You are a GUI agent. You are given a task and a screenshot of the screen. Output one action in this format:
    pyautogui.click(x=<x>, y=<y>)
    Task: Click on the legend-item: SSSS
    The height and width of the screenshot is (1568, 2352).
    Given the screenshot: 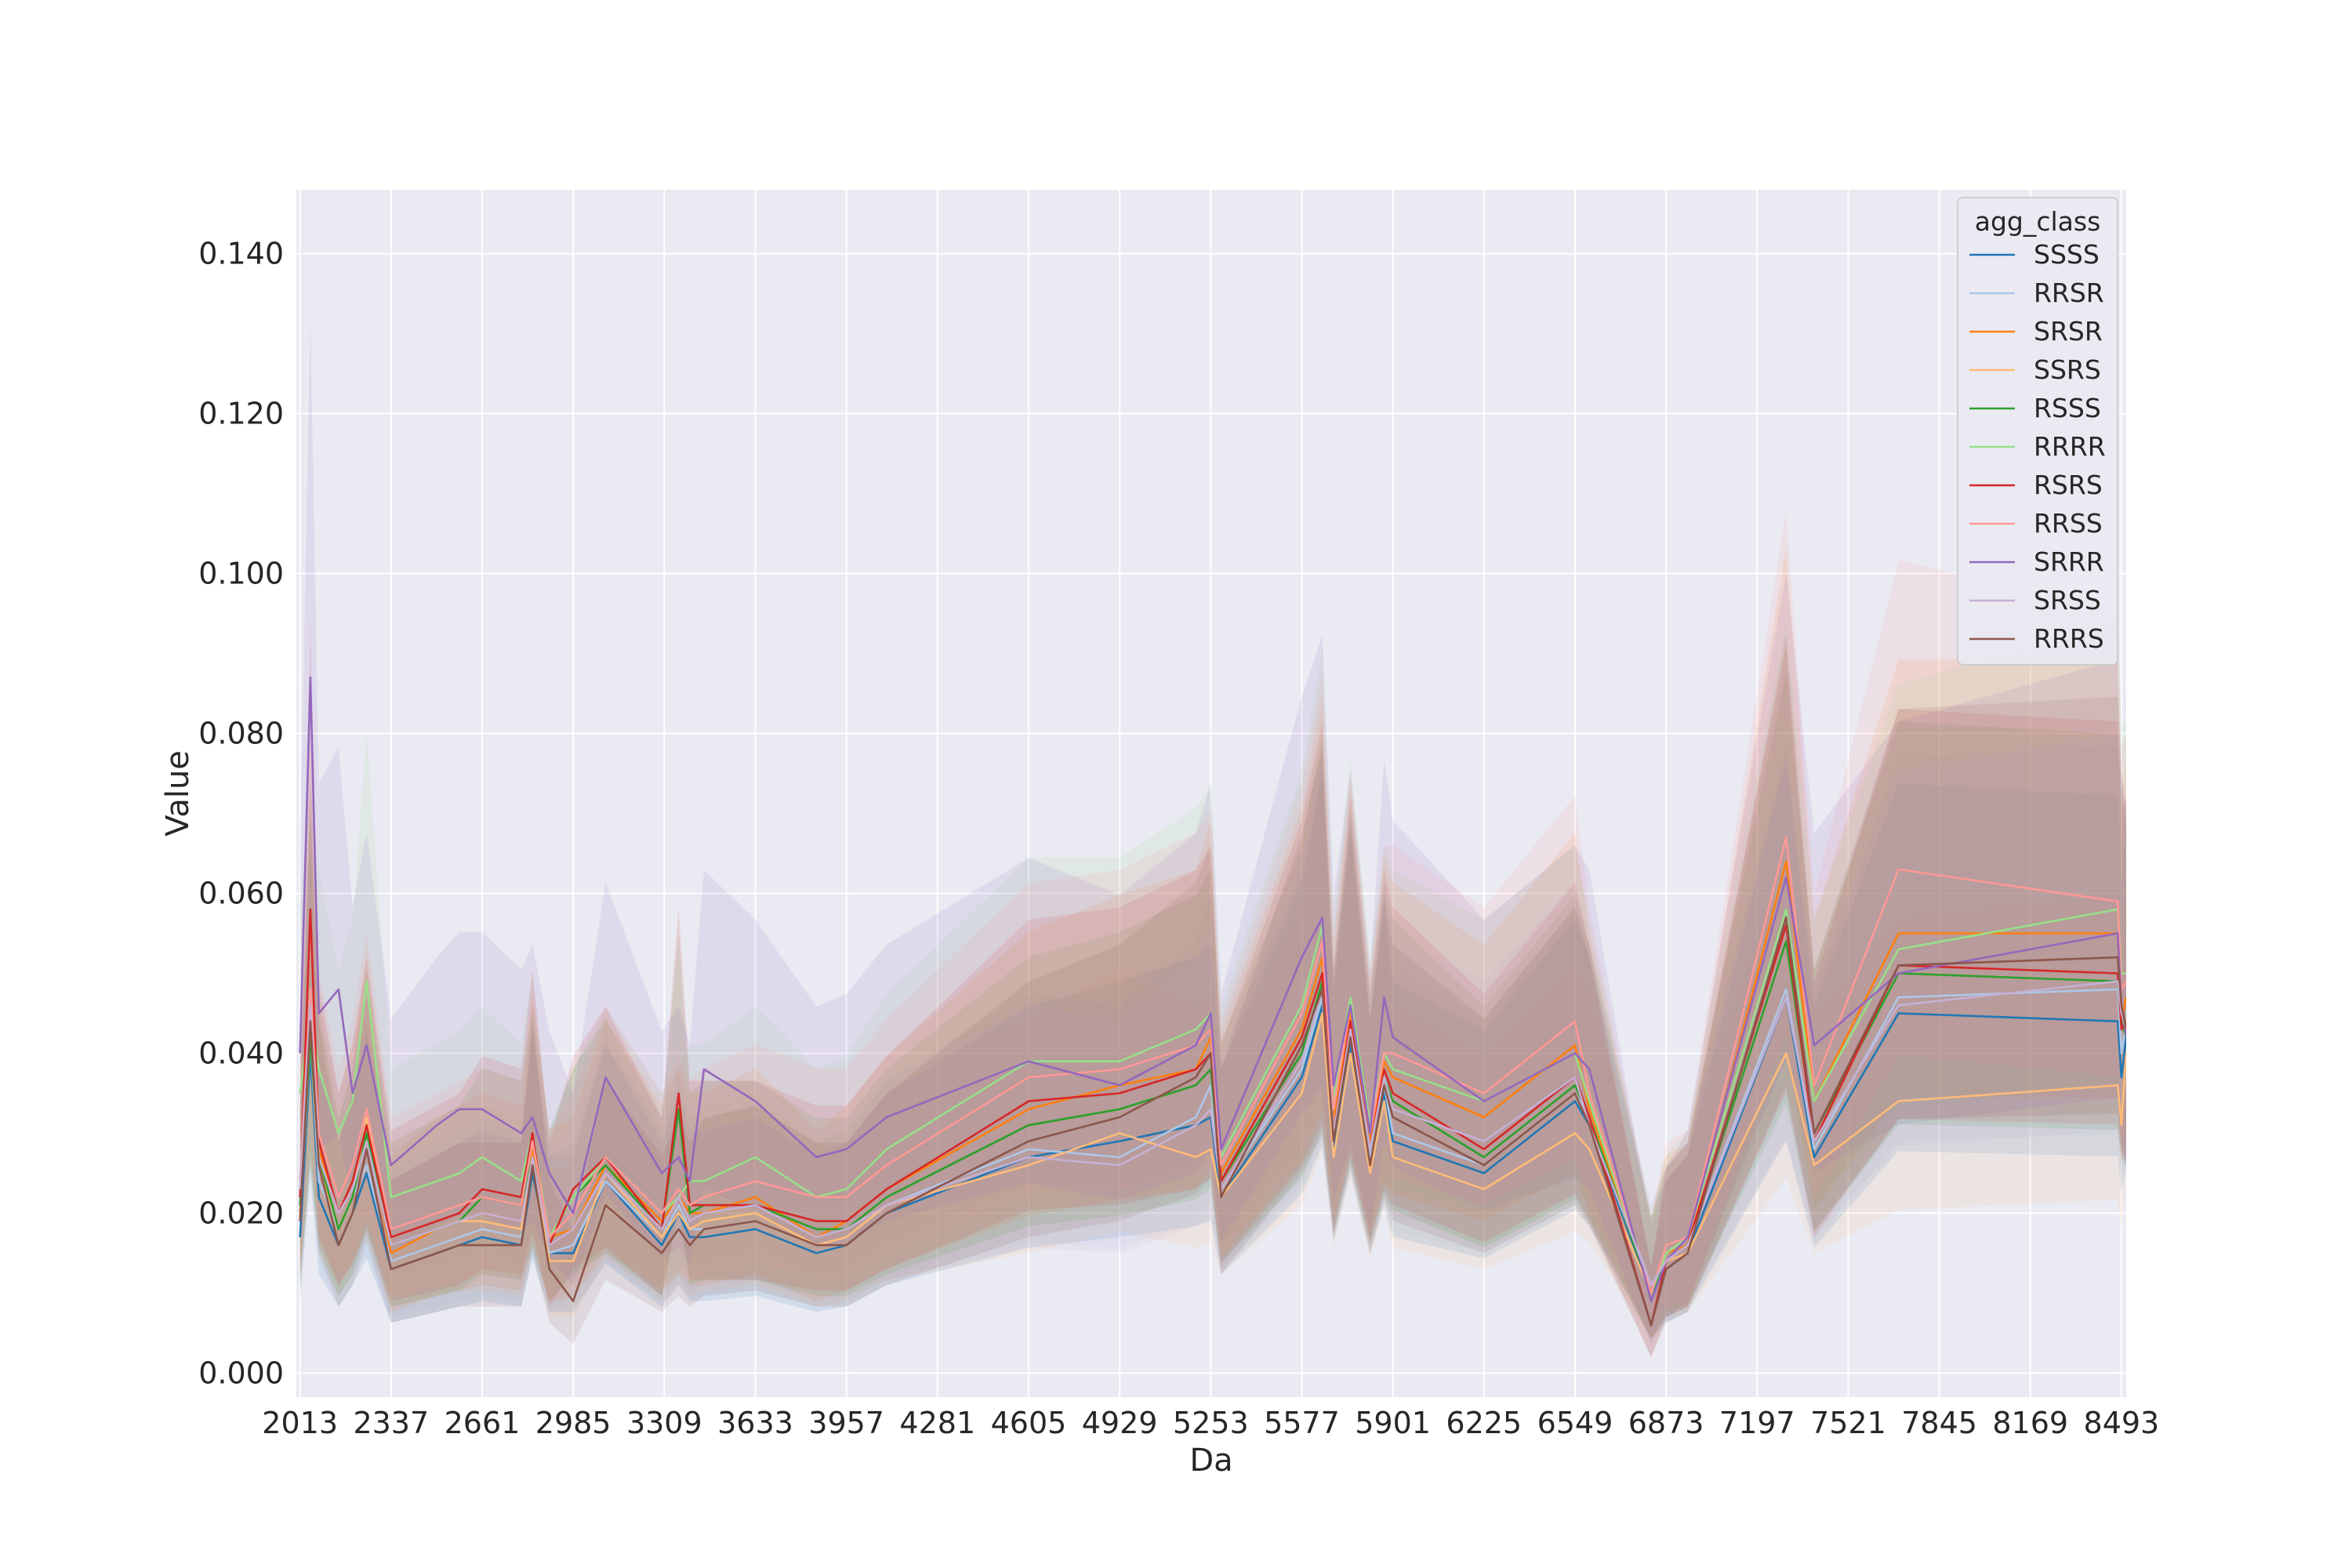 What is the action you would take?
    pyautogui.click(x=2034, y=254)
    